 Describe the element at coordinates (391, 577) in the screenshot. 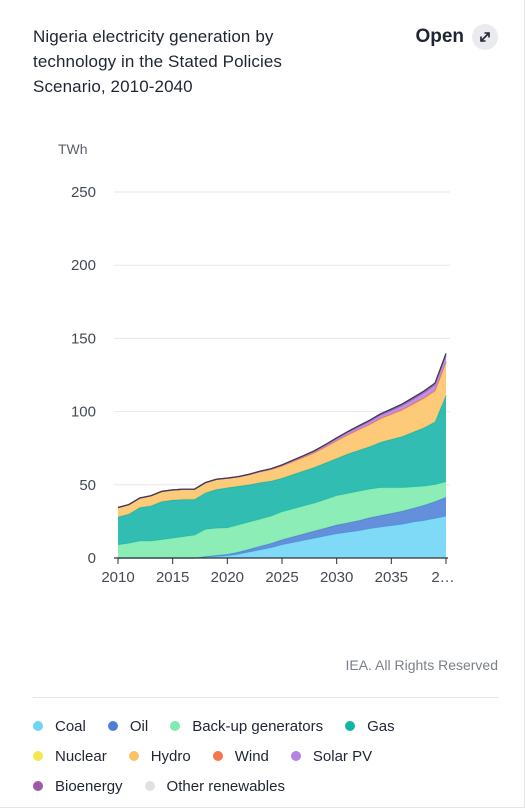

I see `x-tick-label-5: 2035` at that location.